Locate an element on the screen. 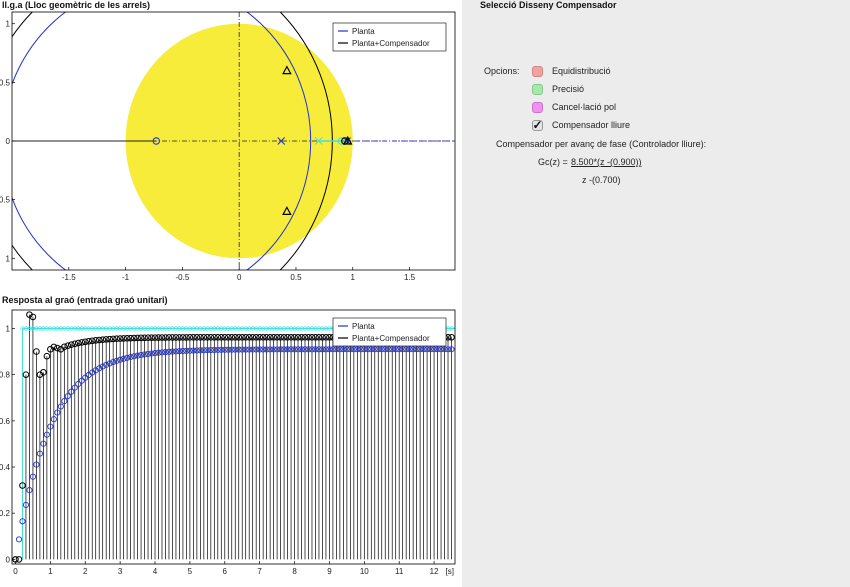 The width and height of the screenshot is (850, 587). option-equidistribucio: Equidistribució is located at coordinates (571, 71).